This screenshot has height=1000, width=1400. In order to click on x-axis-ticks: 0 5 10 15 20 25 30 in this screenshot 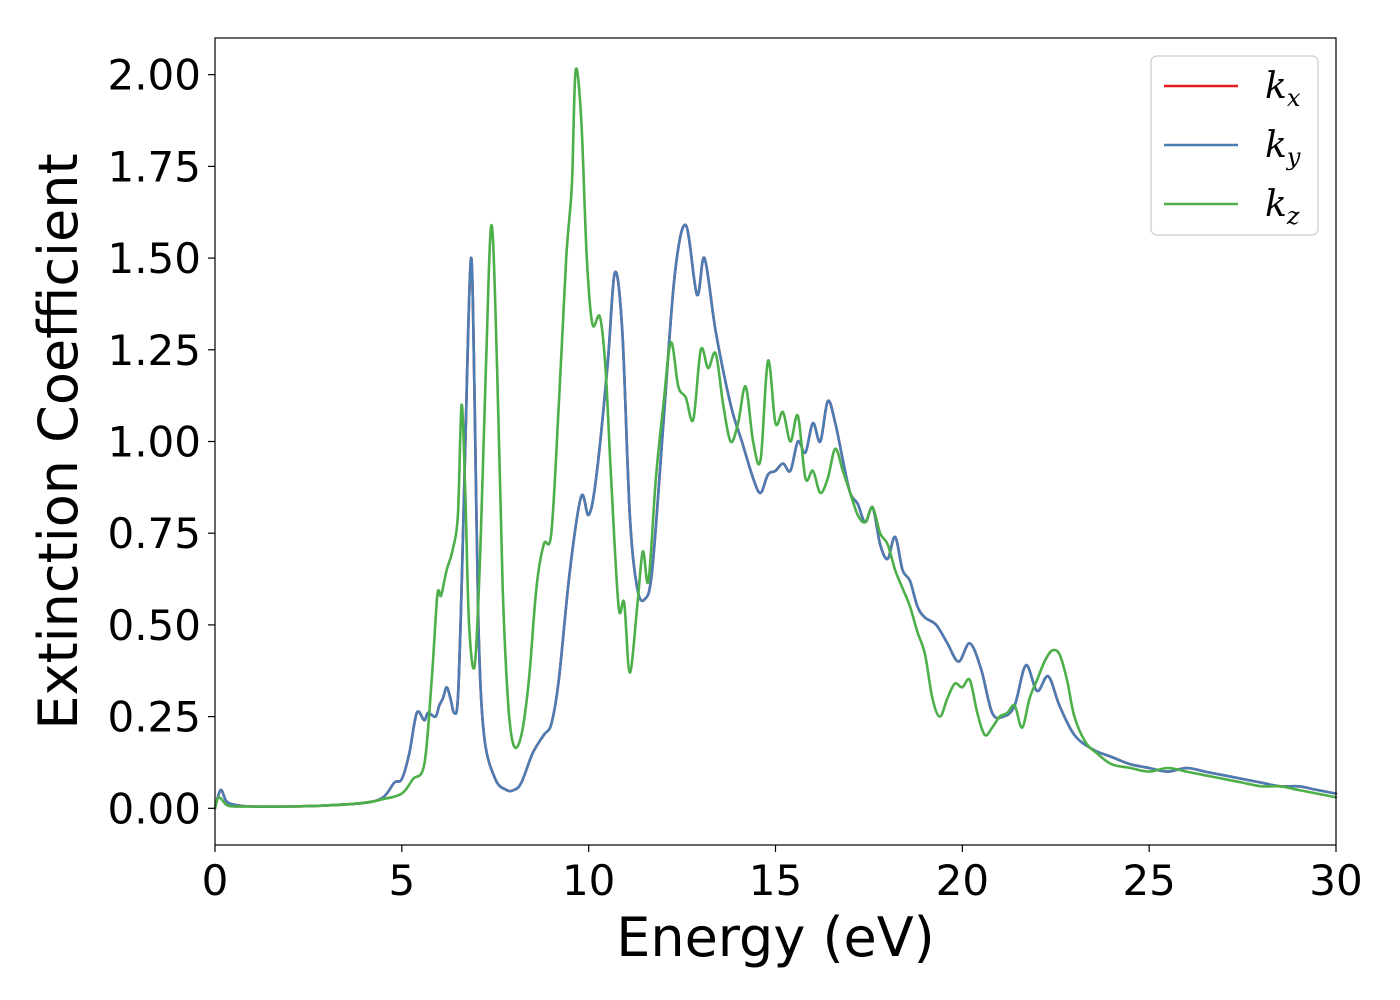, I will do `click(782, 875)`.